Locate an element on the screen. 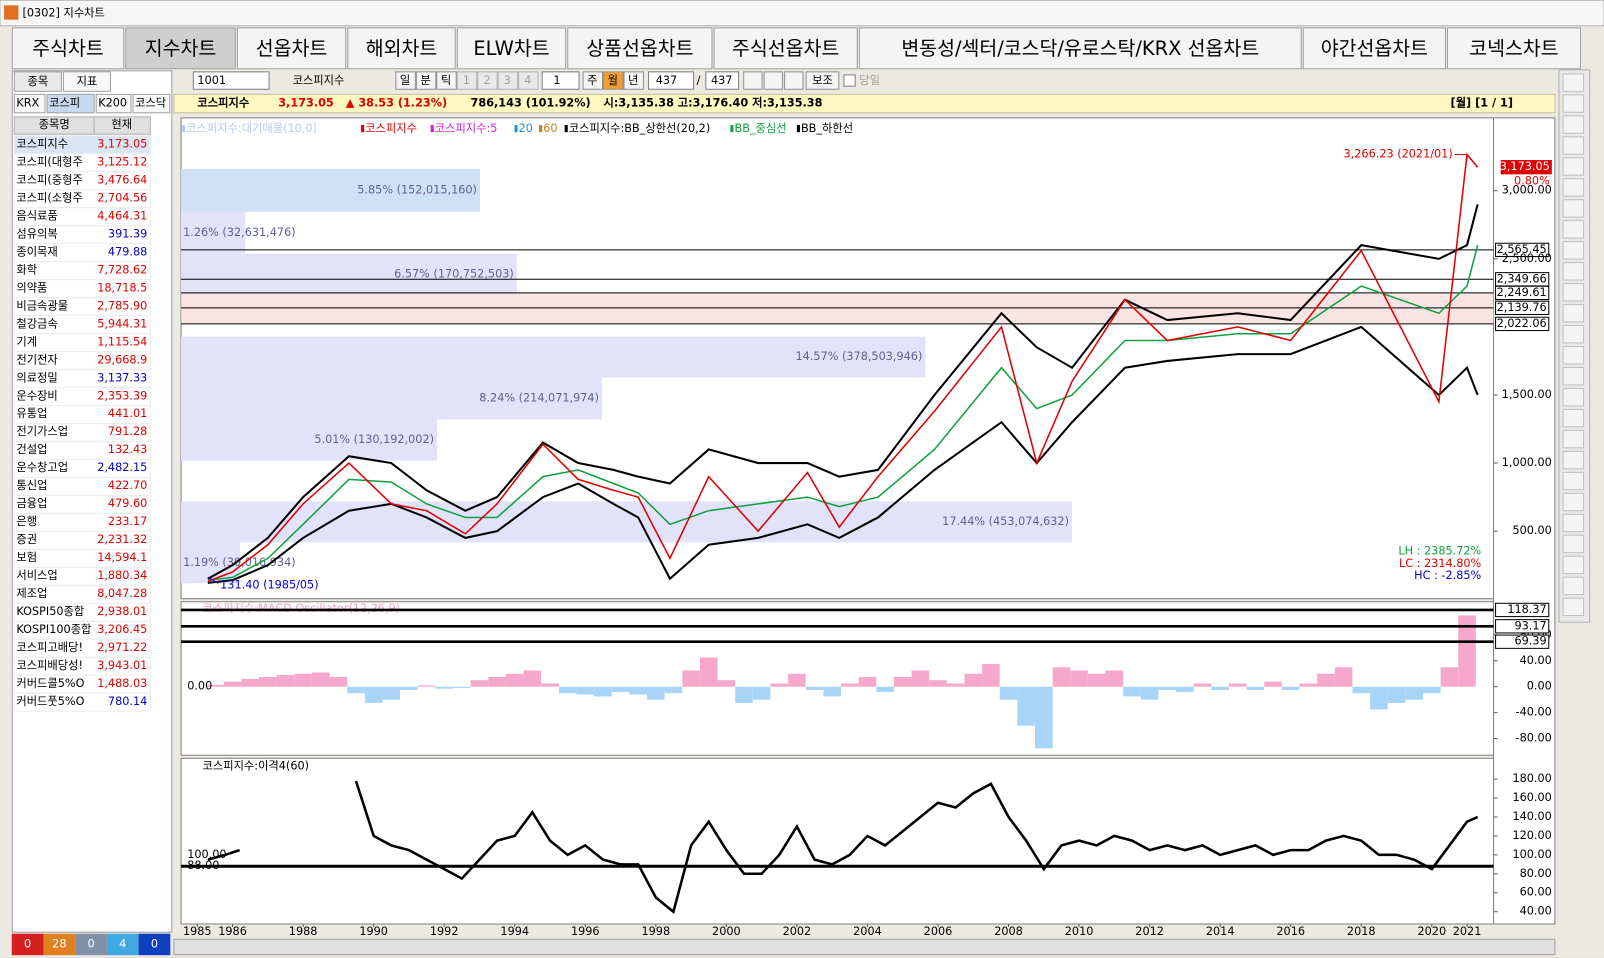 The width and height of the screenshot is (1604, 958). scrollbar is located at coordinates (864, 947).